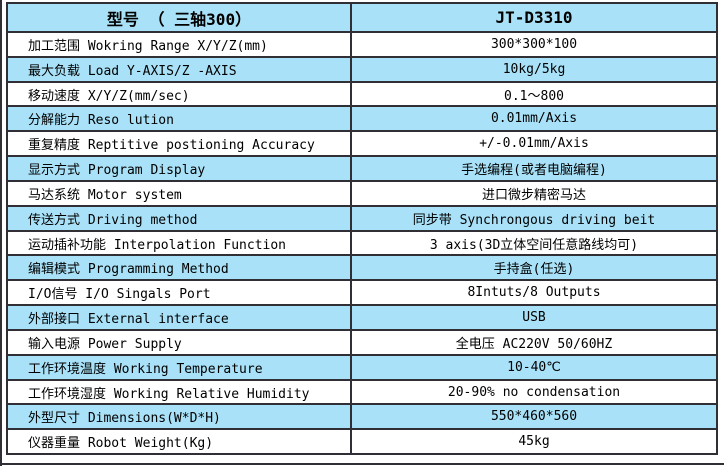 The width and height of the screenshot is (724, 466). What do you see at coordinates (180, 243) in the screenshot?
I see `spec-label: 运动插补功能 Interpolation Function` at bounding box center [180, 243].